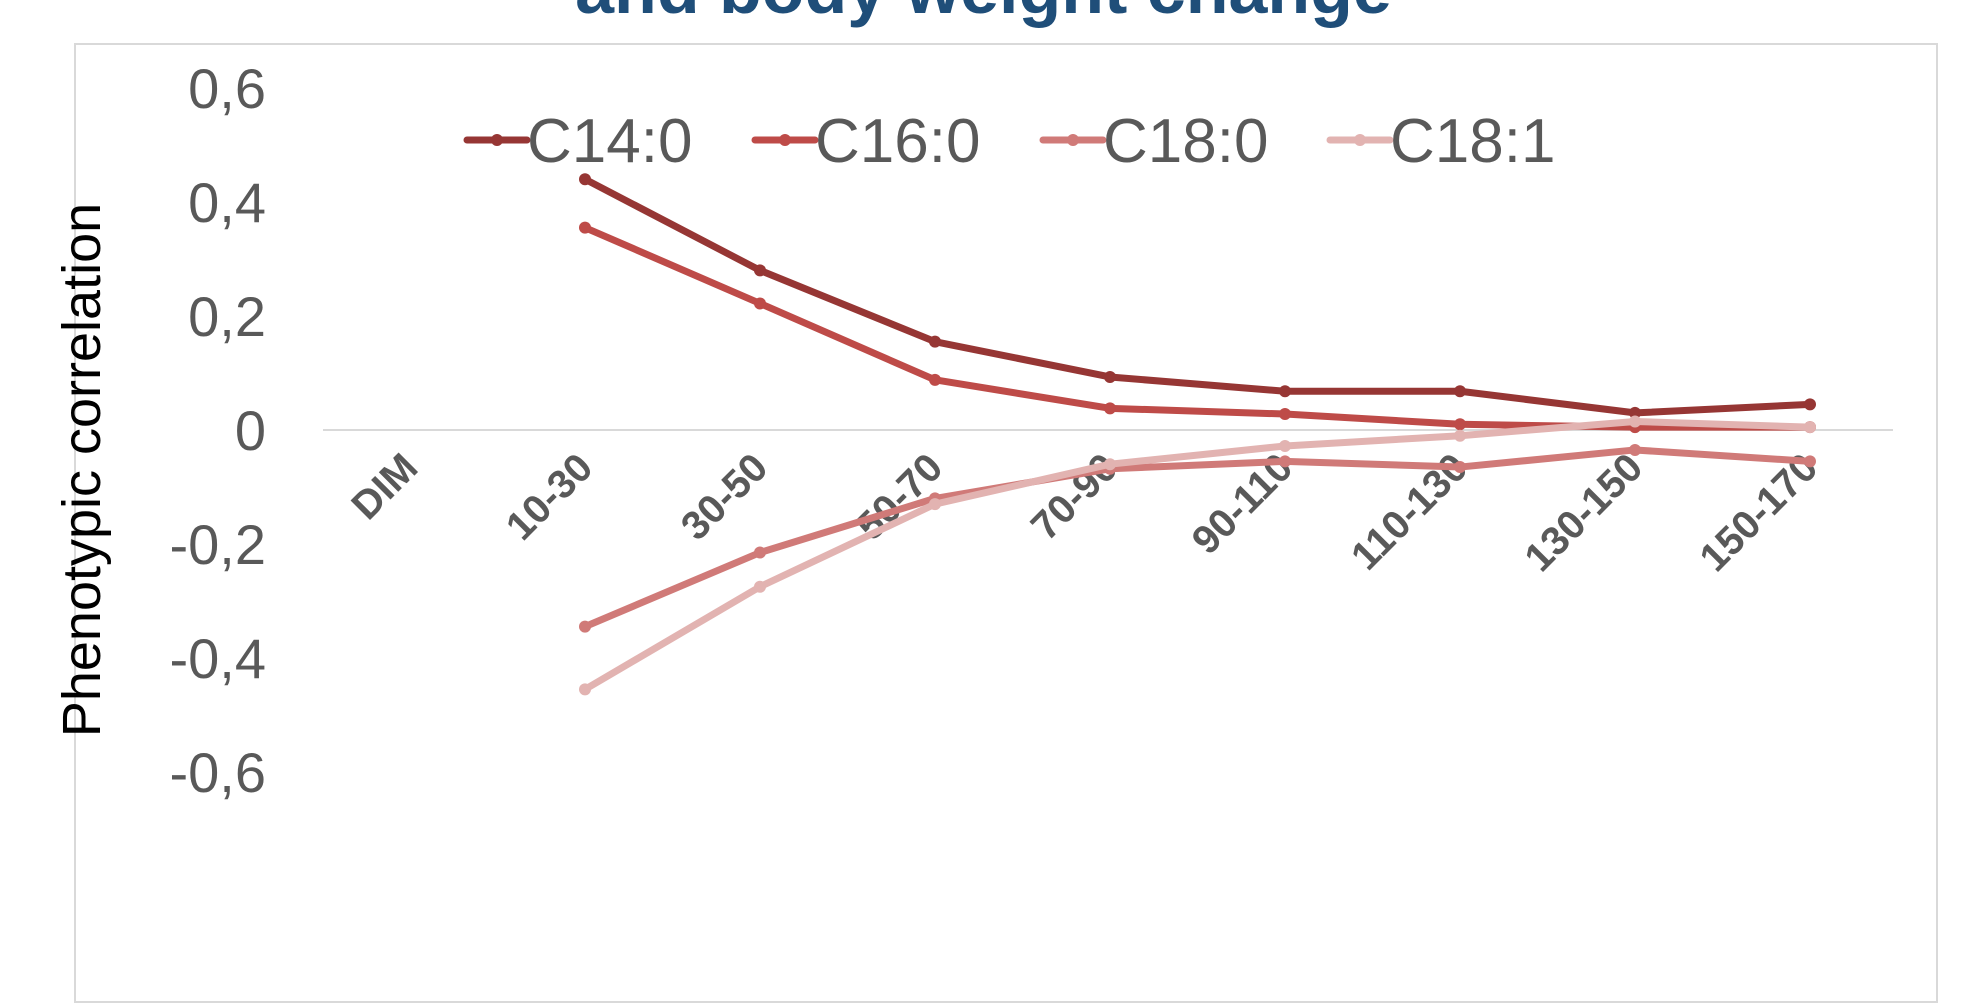 The height and width of the screenshot is (1003, 1967). I want to click on x-tick-label: 10-30, so click(549, 496).